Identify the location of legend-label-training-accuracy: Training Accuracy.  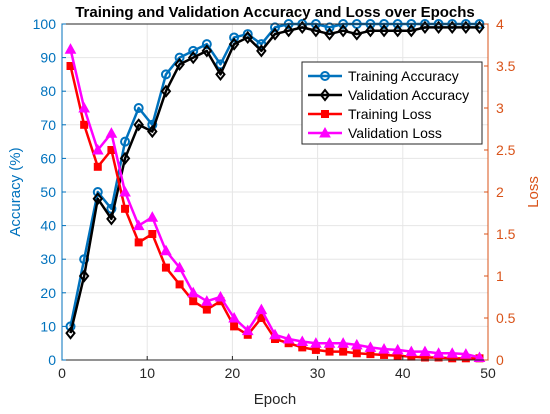
(403, 76).